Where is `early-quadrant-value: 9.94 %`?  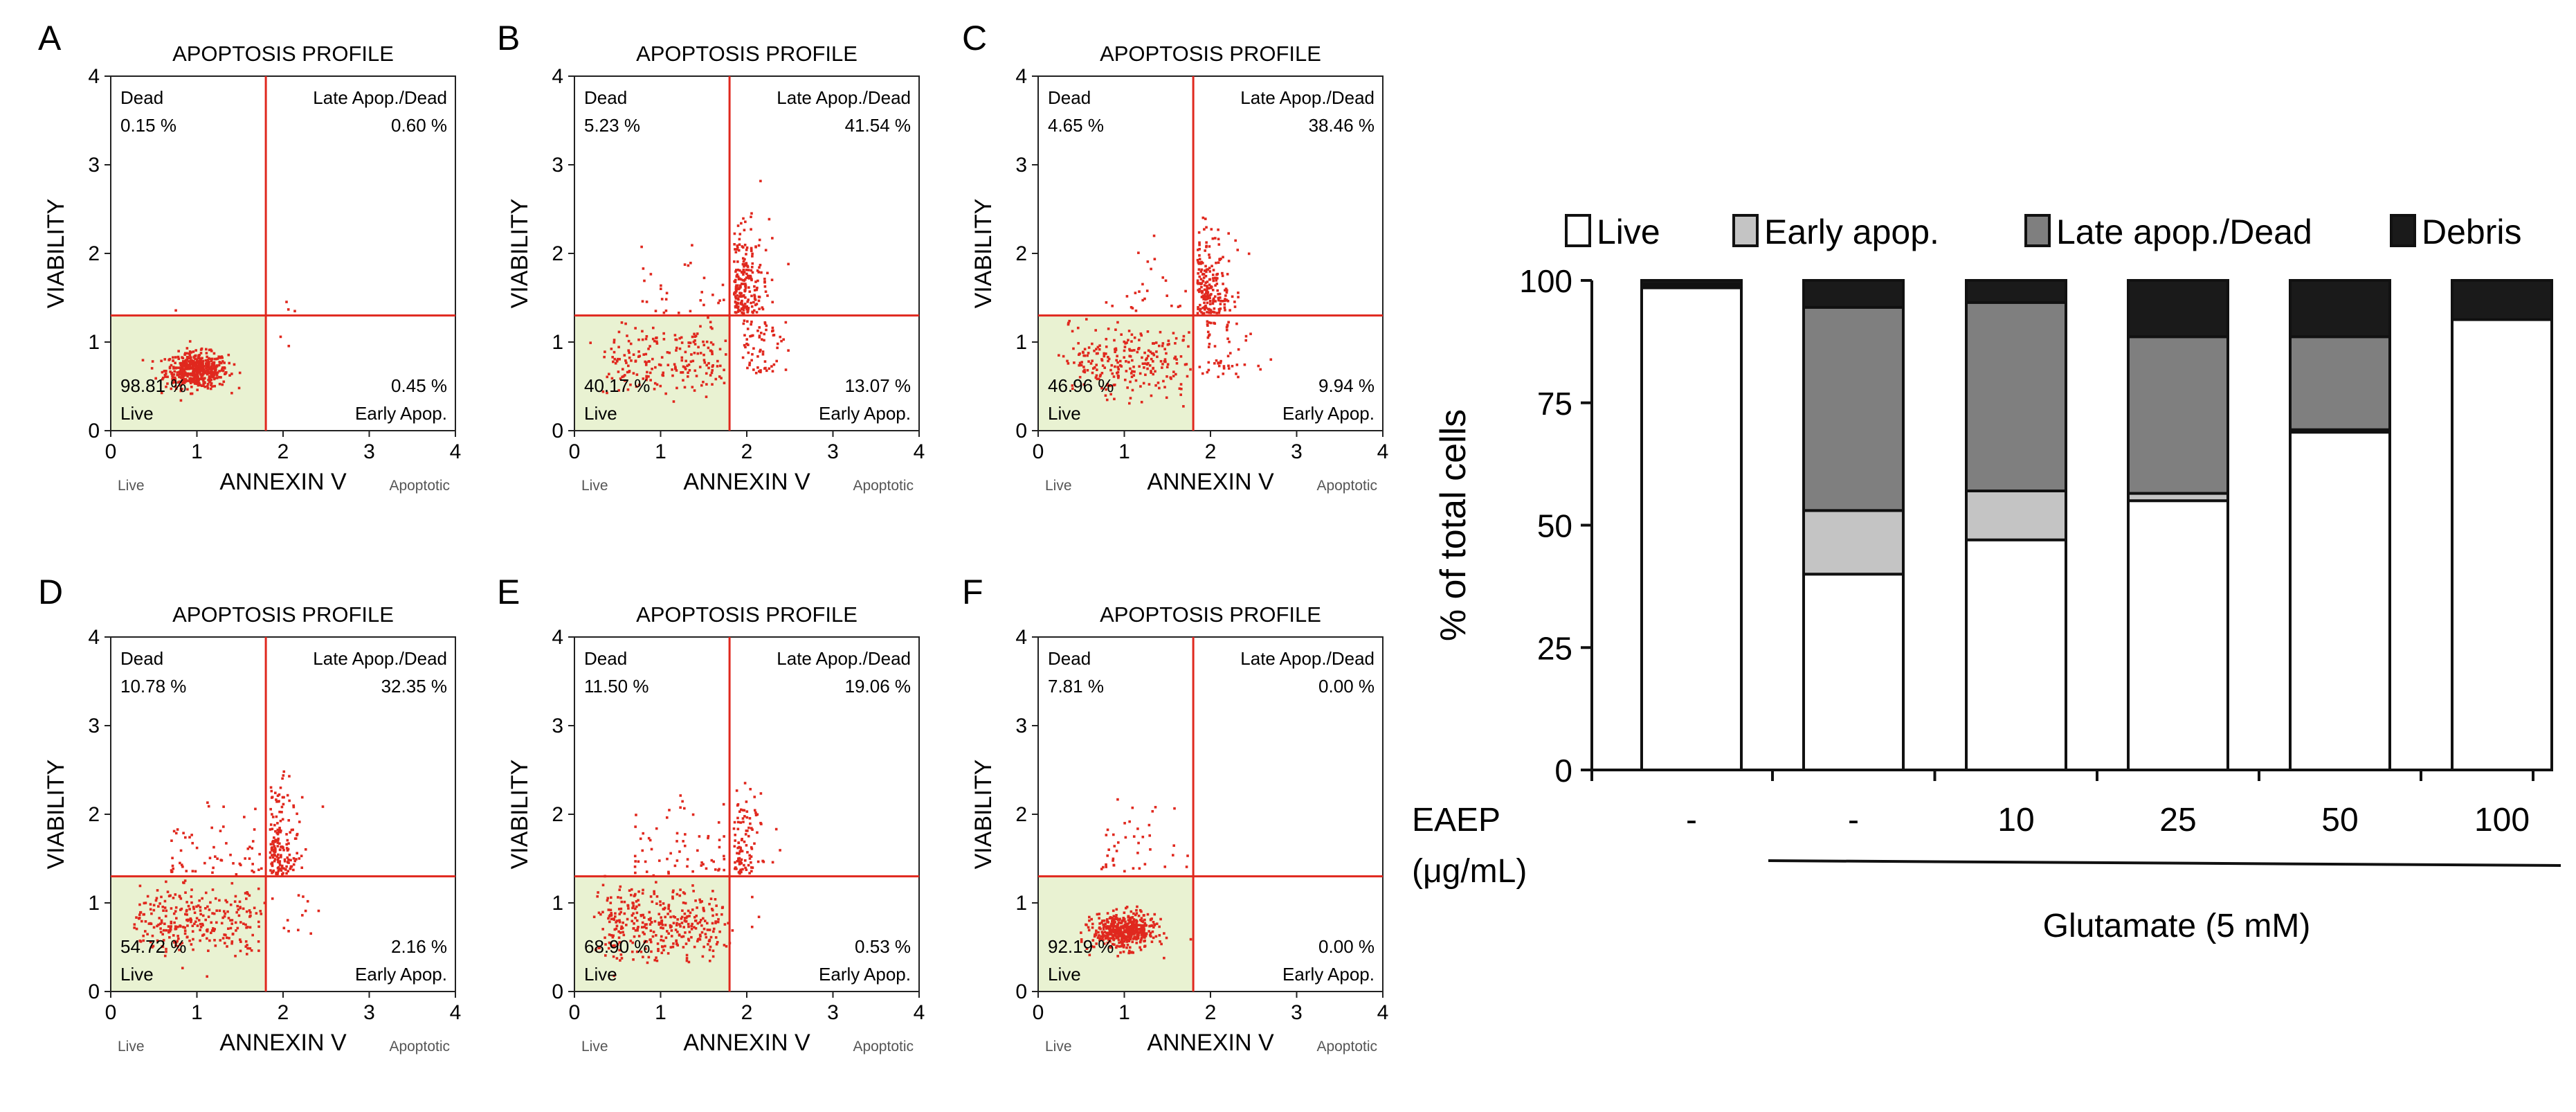
early-quadrant-value: 9.94 % is located at coordinates (1346, 385).